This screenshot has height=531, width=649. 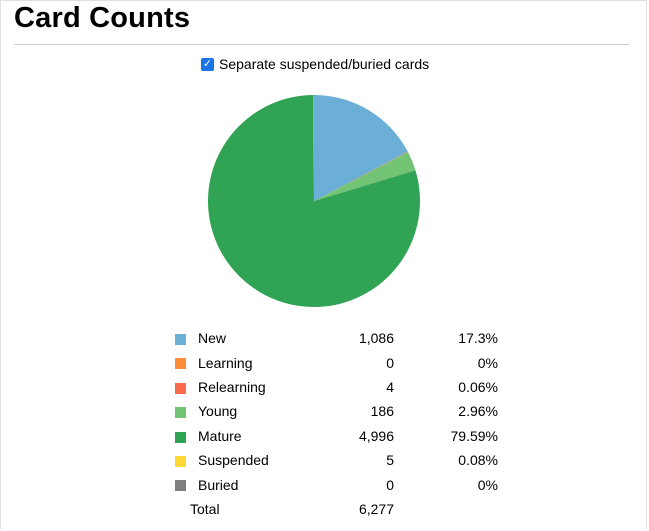 I want to click on legend-count: 4, so click(x=390, y=386).